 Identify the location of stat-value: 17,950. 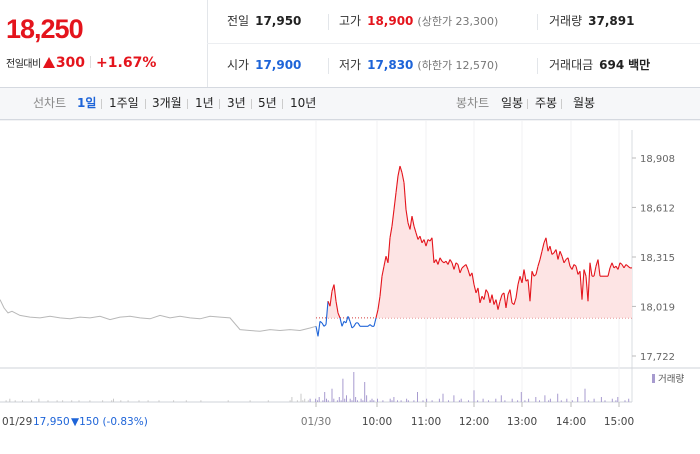
(278, 21).